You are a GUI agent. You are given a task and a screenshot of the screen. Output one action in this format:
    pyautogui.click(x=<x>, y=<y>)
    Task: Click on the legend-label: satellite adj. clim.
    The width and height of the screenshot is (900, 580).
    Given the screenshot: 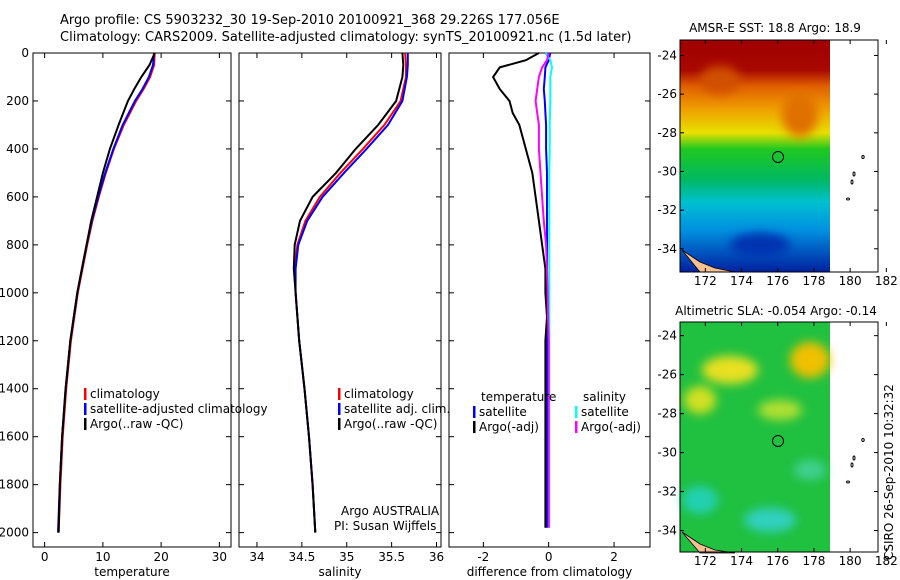 What is the action you would take?
    pyautogui.click(x=397, y=409)
    